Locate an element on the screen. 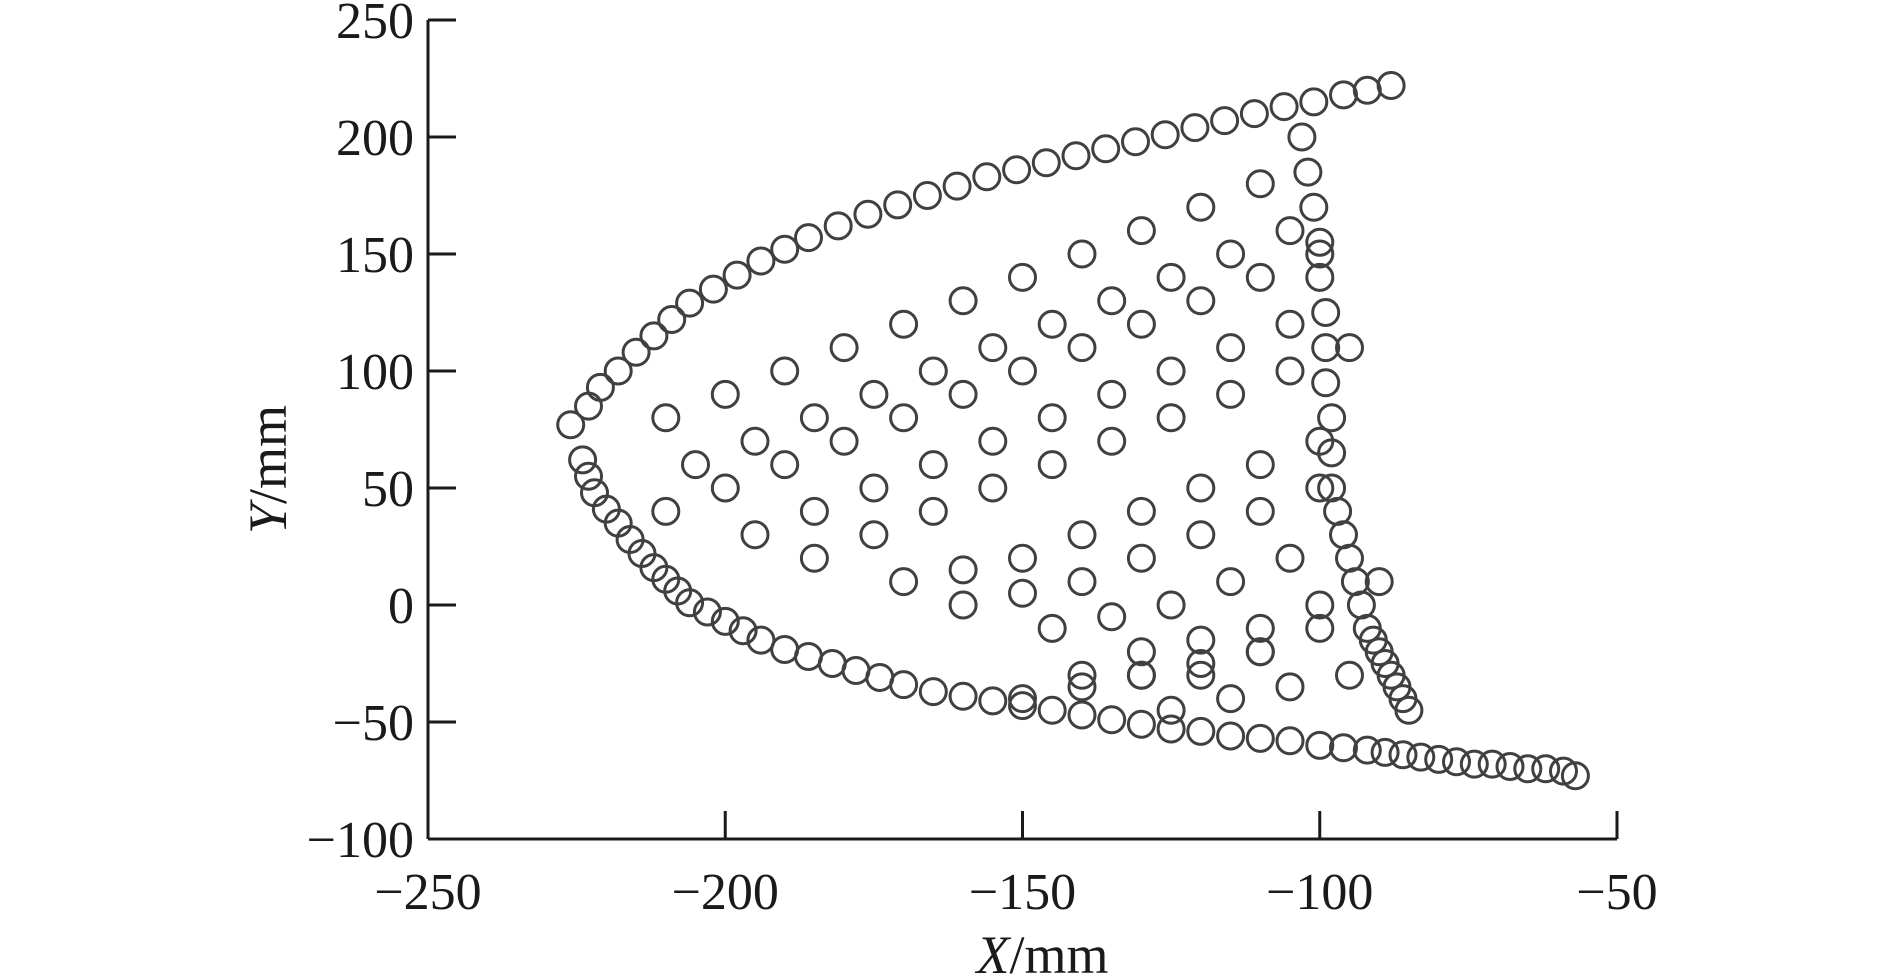 The height and width of the screenshot is (980, 1889). y-axis-ticks: −100 −50 0 50 100 150 200 250 is located at coordinates (381, 434).